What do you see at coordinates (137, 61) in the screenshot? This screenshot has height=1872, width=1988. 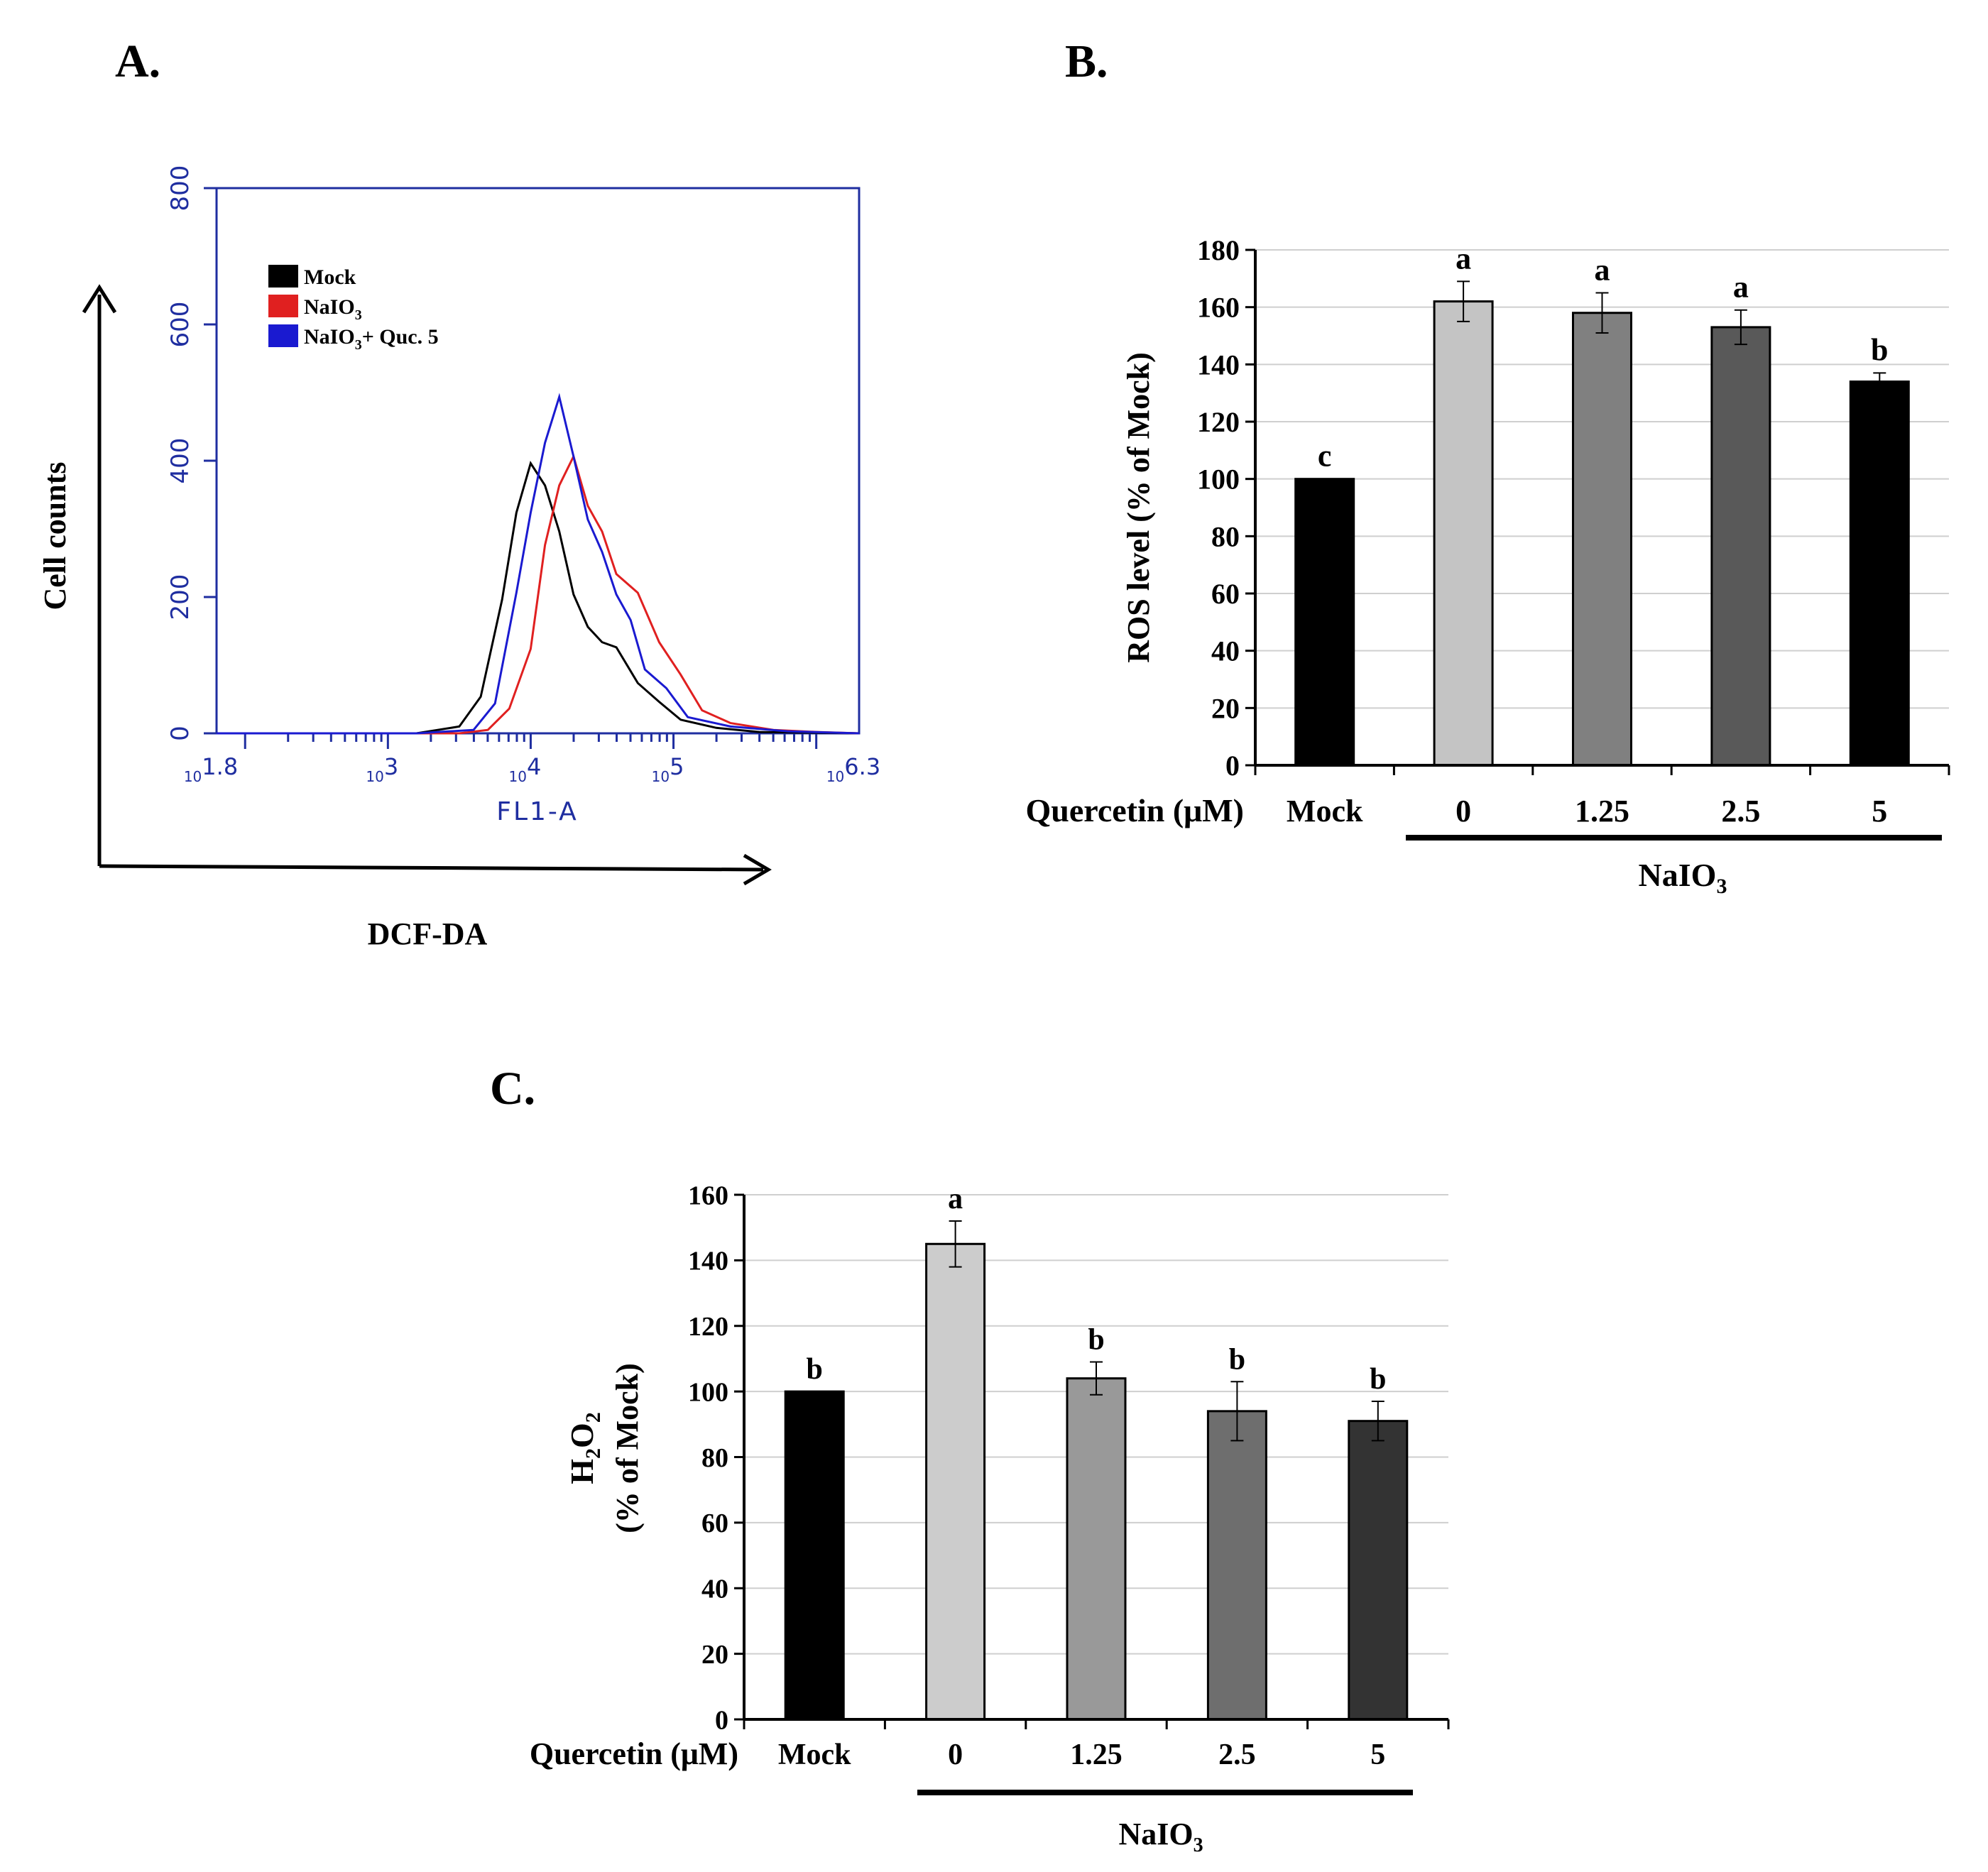 I see `panel-a-letter: A.` at bounding box center [137, 61].